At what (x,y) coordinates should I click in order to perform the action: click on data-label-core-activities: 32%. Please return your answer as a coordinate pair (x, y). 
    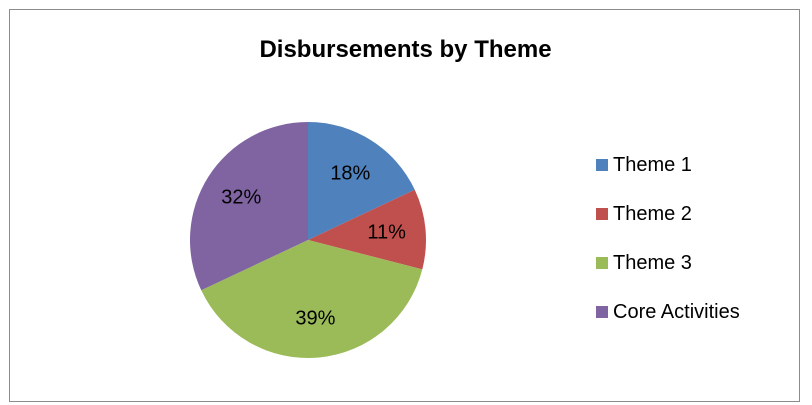
    Looking at the image, I should click on (241, 198).